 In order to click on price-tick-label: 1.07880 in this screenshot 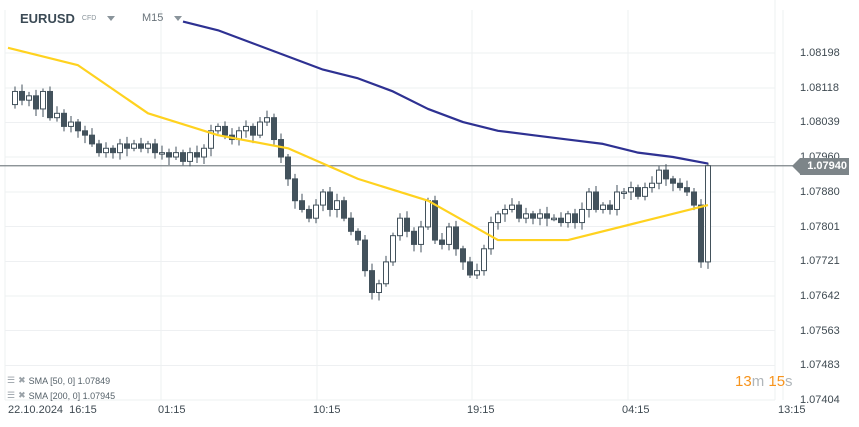, I will do `click(820, 191)`.